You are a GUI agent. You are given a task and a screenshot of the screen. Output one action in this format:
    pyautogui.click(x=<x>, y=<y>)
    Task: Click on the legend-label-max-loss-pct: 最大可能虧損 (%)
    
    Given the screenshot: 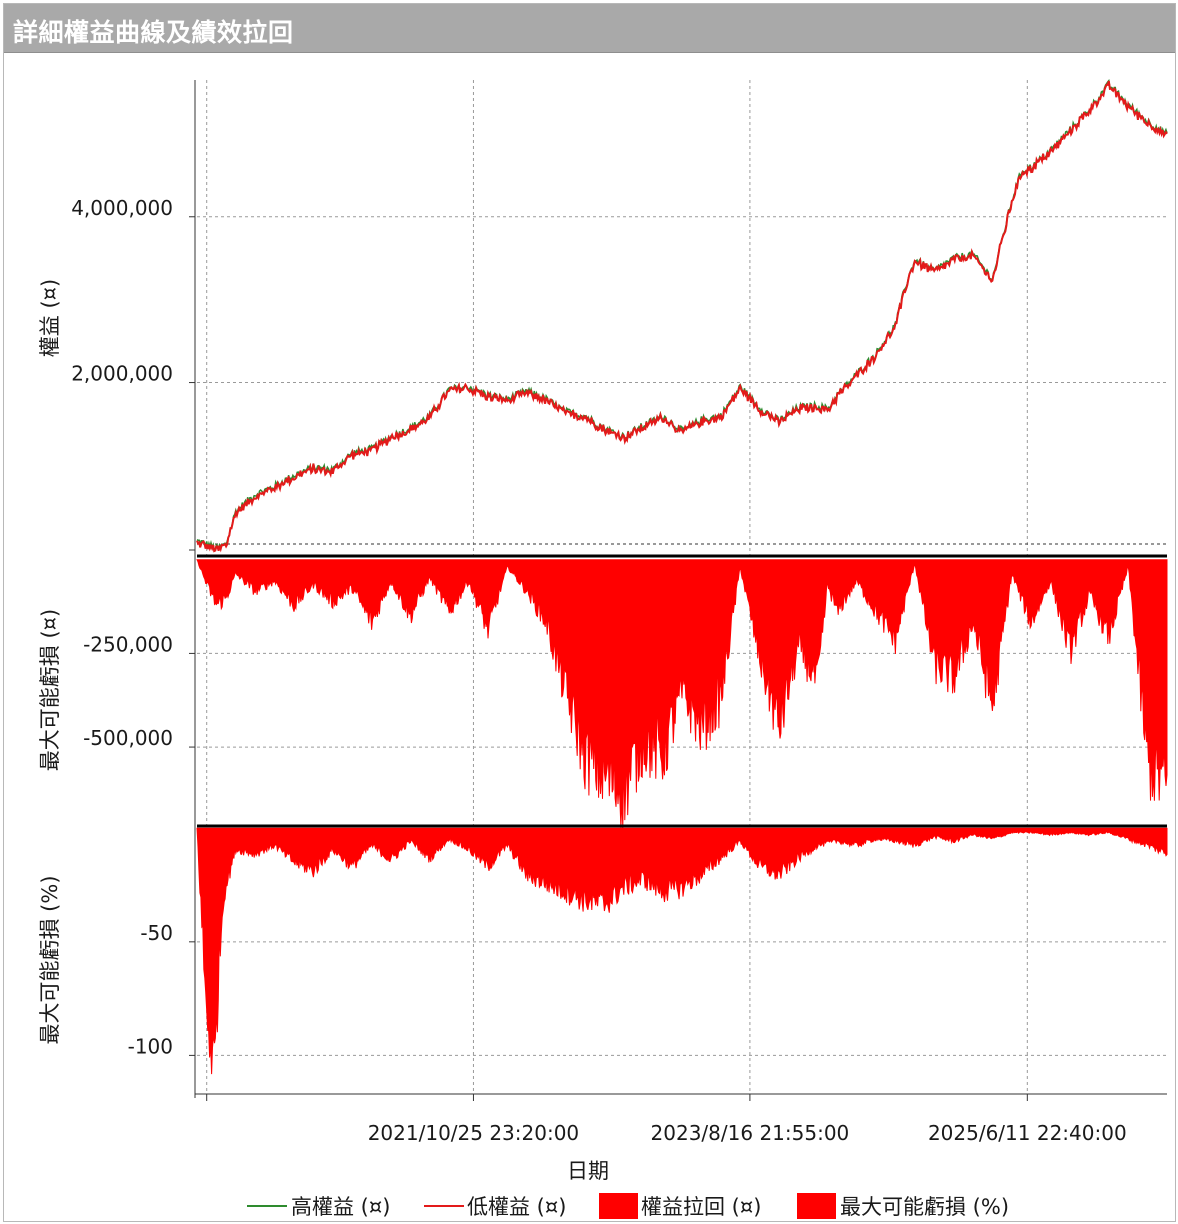 What is the action you would take?
    pyautogui.click(x=924, y=1207)
    